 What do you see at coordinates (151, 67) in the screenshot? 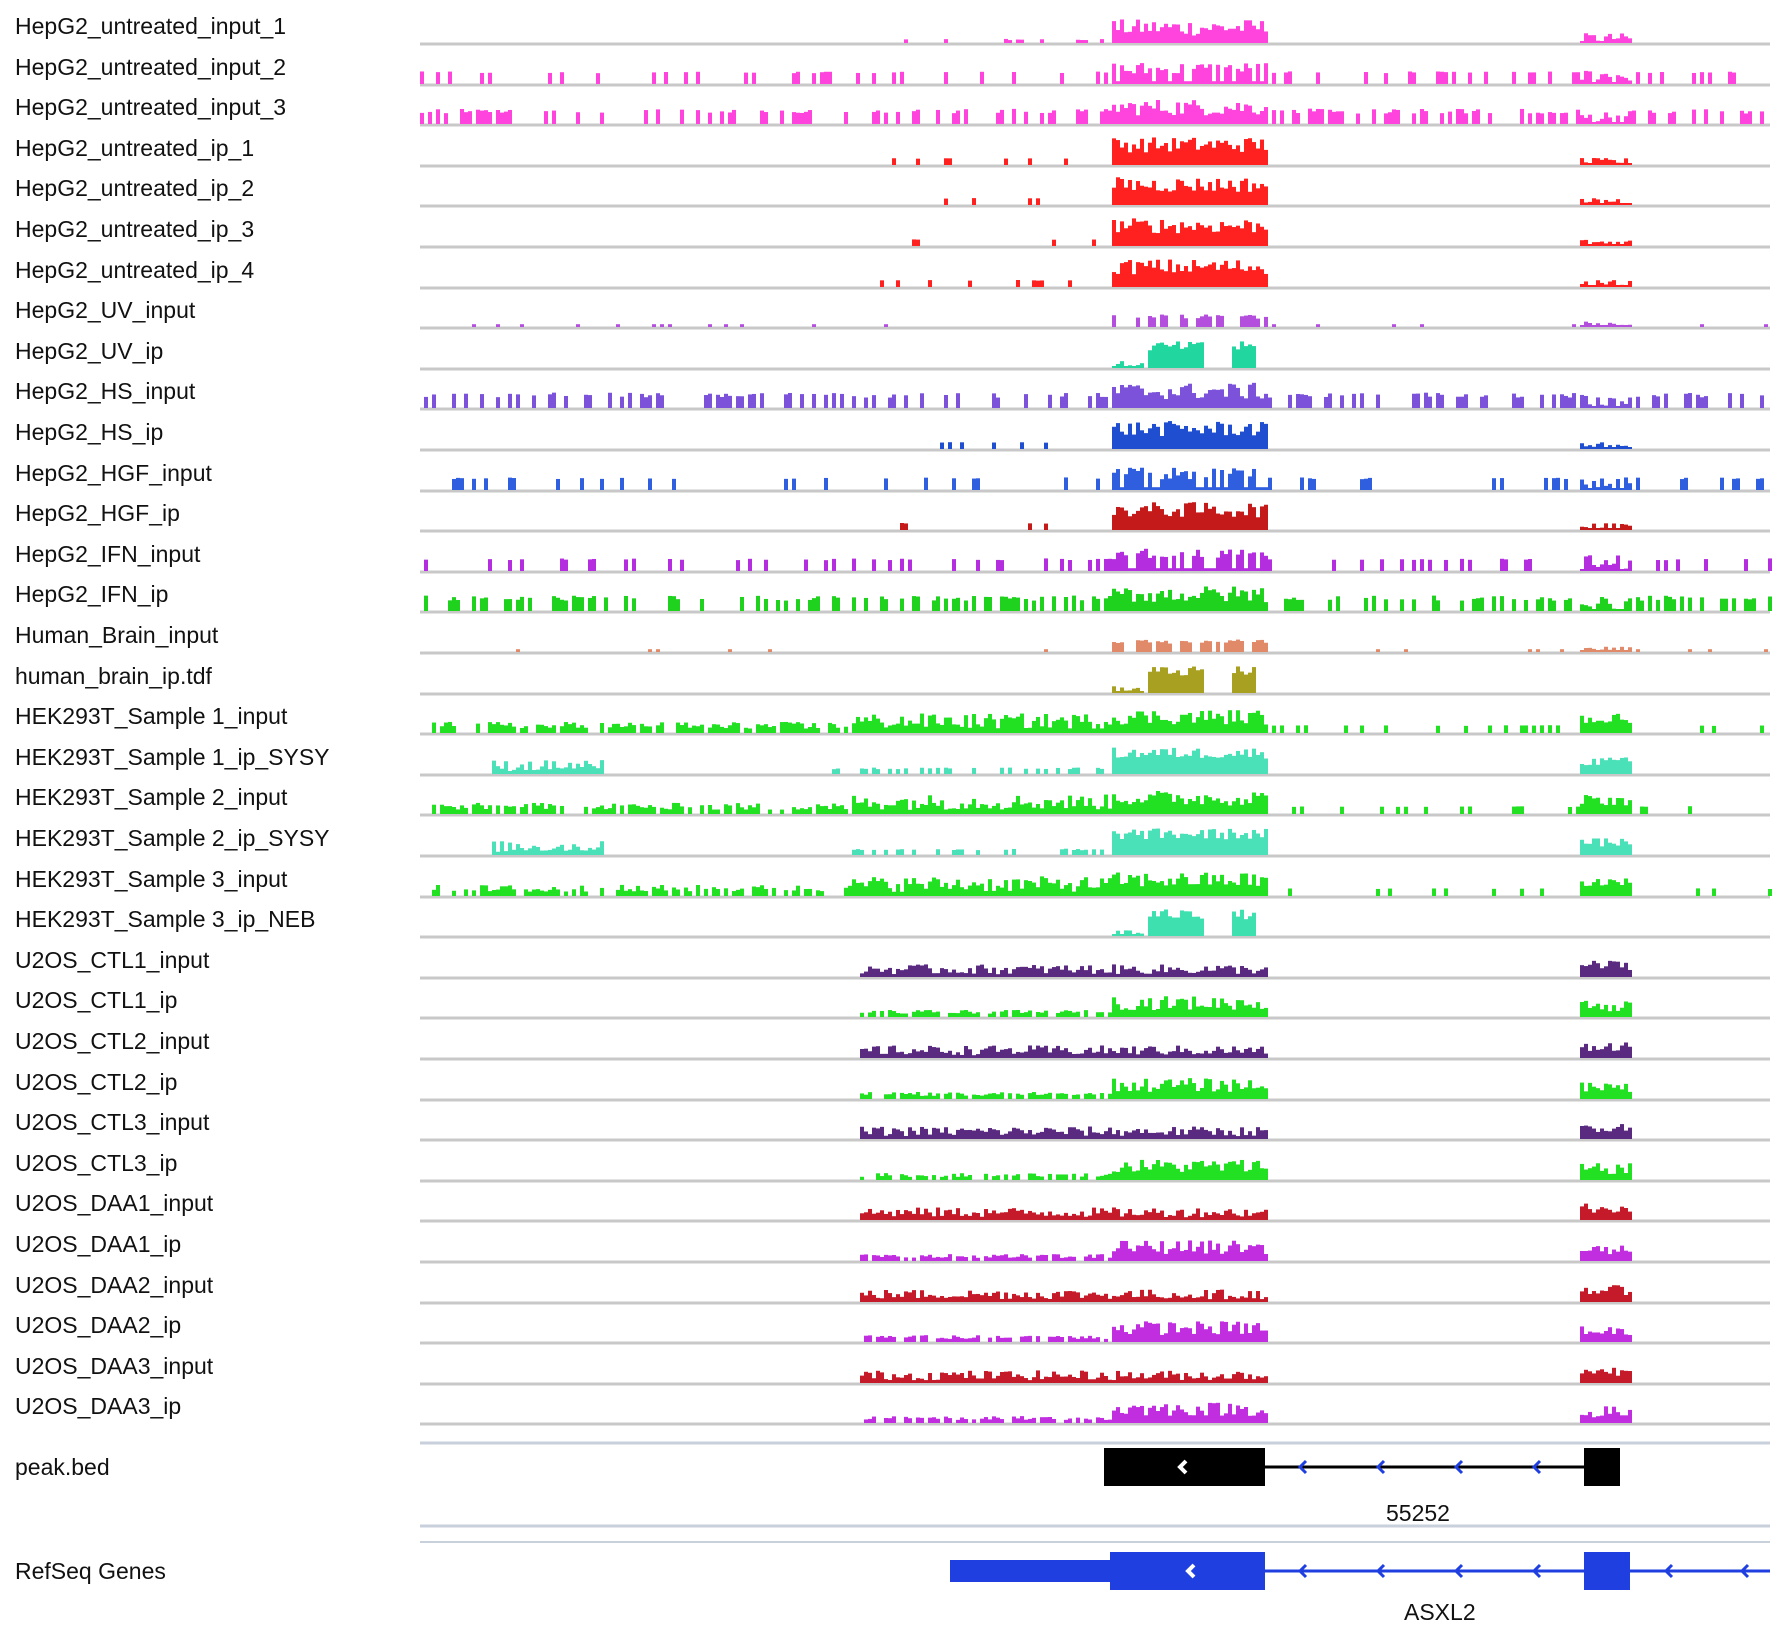
I see `track-label: HepG2_untreated_input_2` at bounding box center [151, 67].